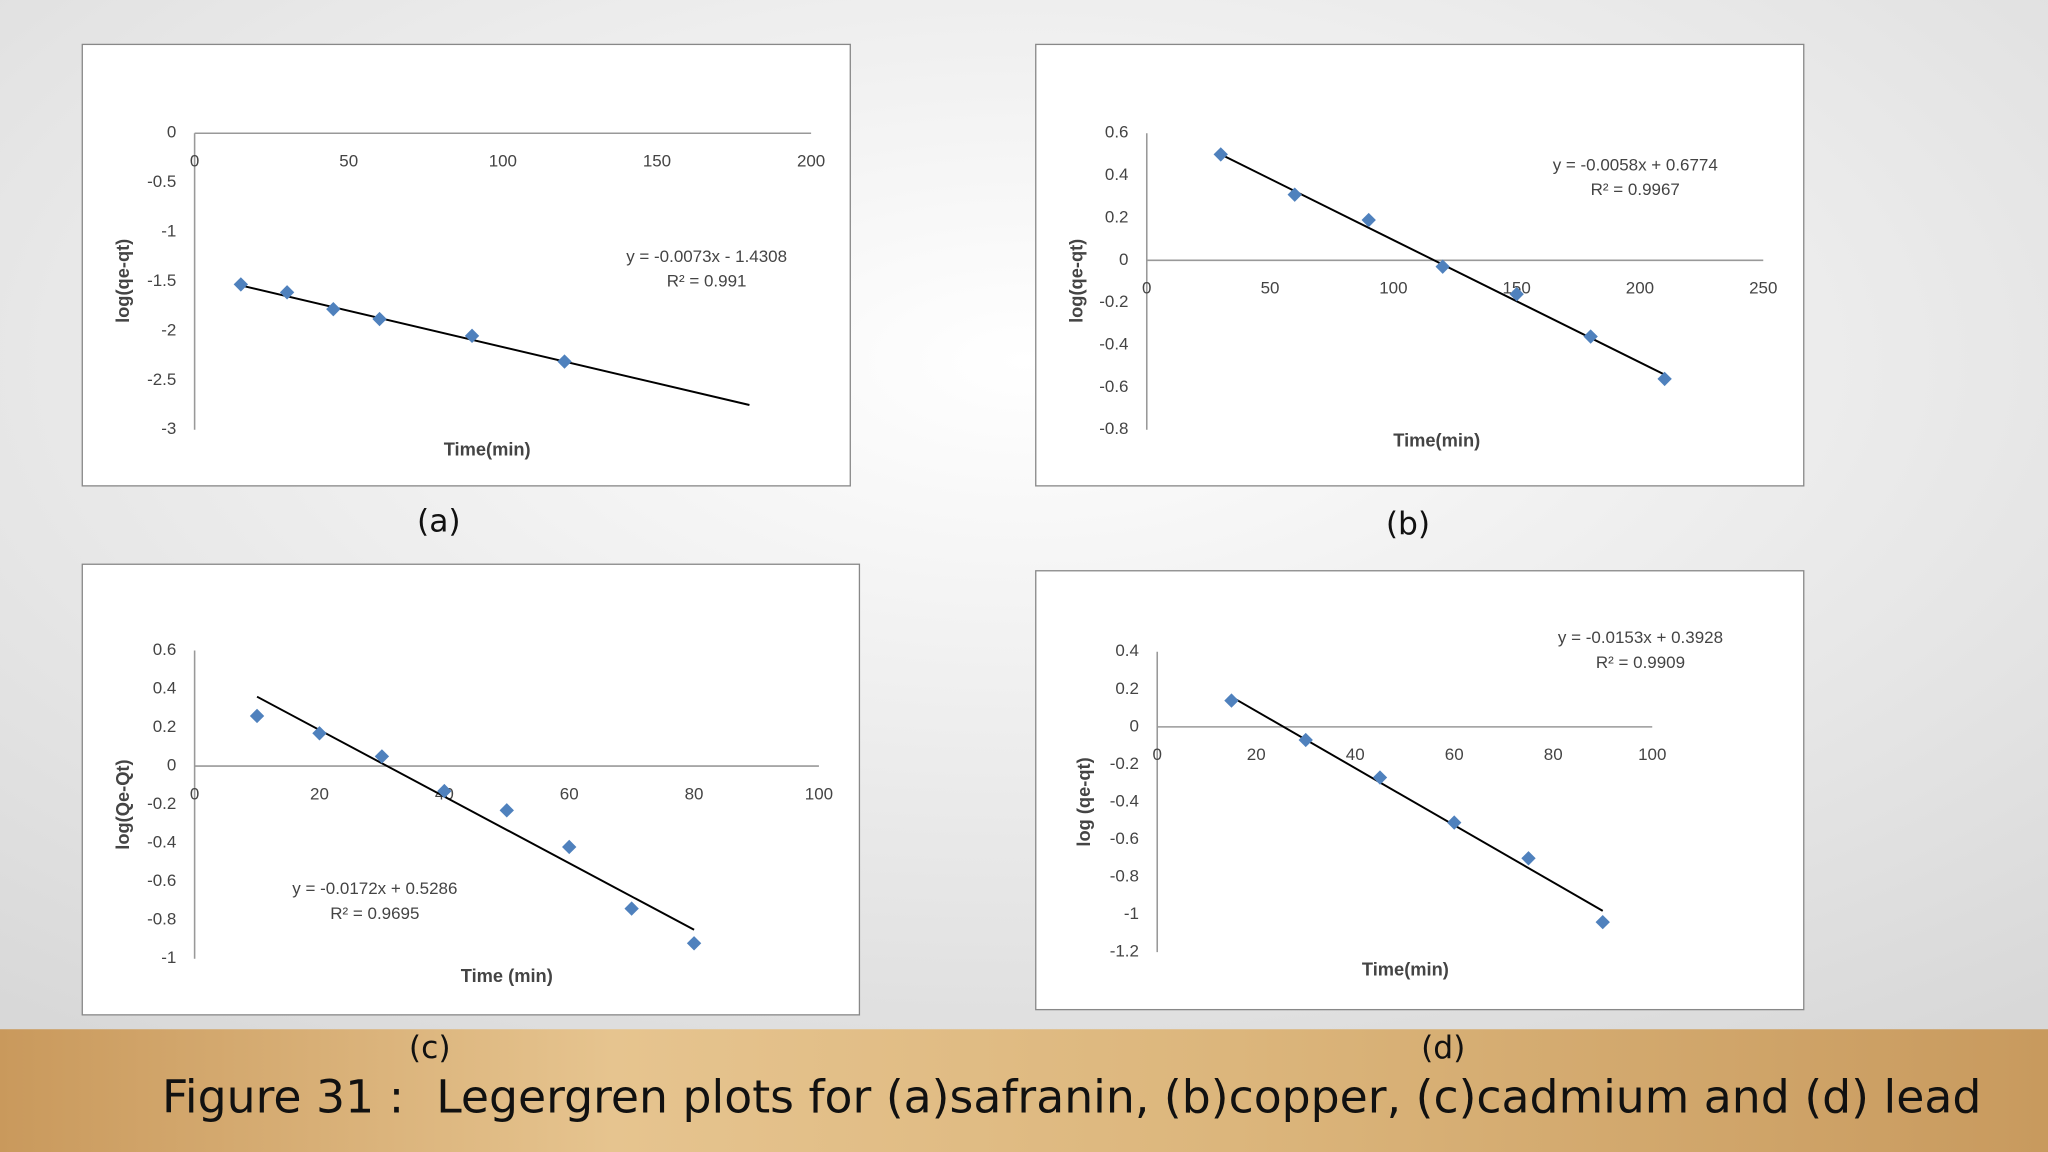 The width and height of the screenshot is (2048, 1152). I want to click on x-tick-label: 250, so click(1763, 288).